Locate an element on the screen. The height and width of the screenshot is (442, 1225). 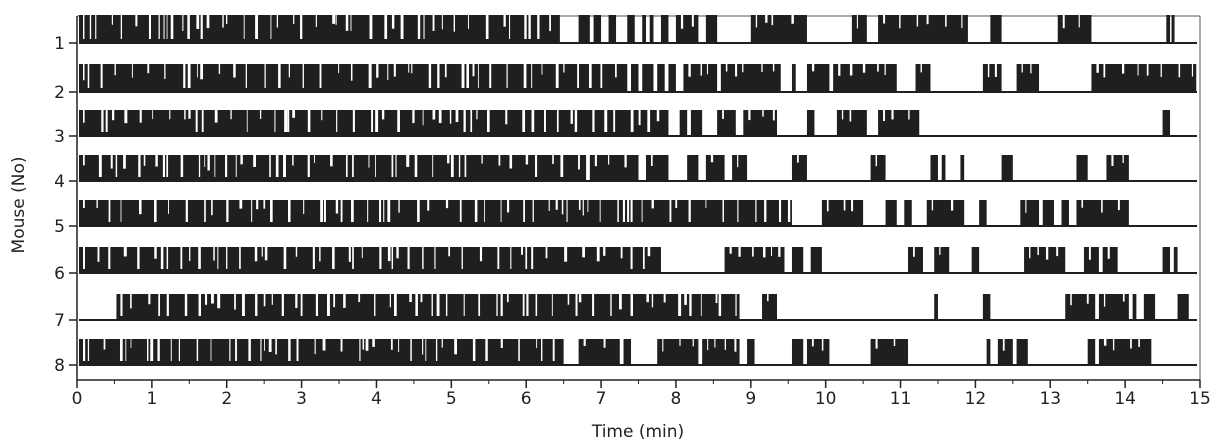
x-tick-label: 8 is located at coordinates (676, 399).